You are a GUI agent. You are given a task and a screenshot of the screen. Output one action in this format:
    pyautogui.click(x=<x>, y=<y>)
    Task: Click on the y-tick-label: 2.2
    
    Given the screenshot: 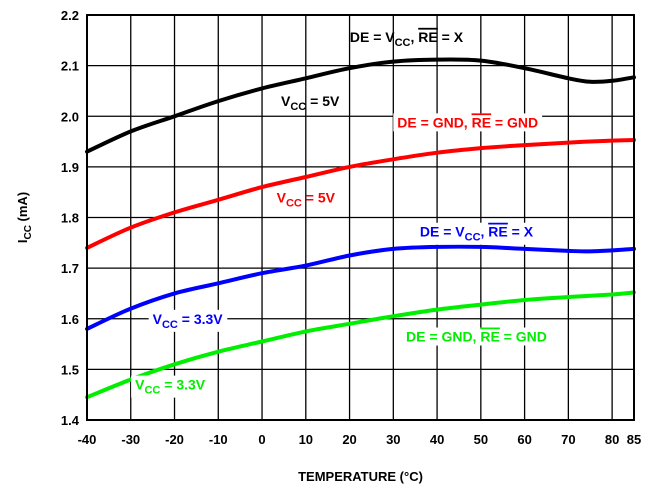 What is the action you would take?
    pyautogui.click(x=70, y=15)
    